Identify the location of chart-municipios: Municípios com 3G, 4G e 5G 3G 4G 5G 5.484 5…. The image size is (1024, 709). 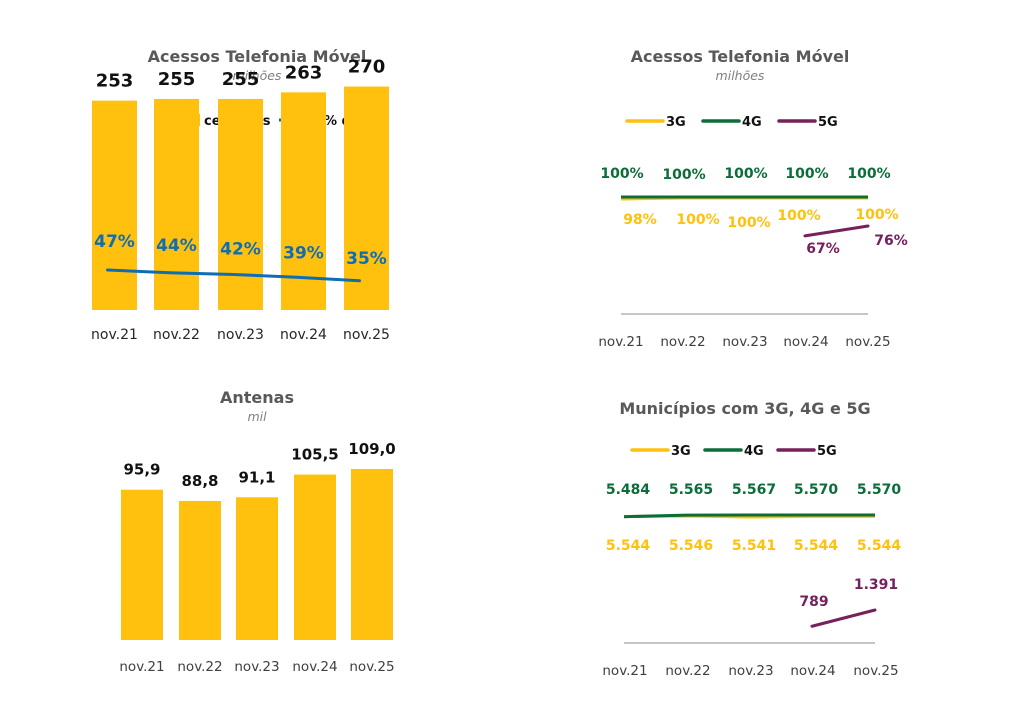
(751, 539).